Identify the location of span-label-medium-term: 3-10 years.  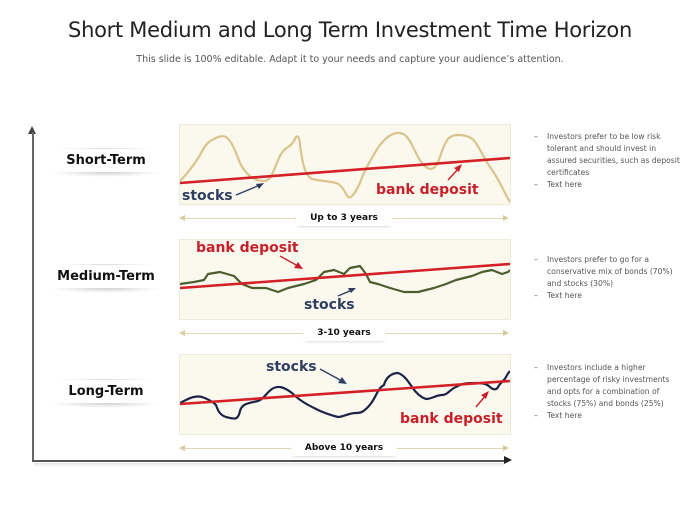
(344, 333).